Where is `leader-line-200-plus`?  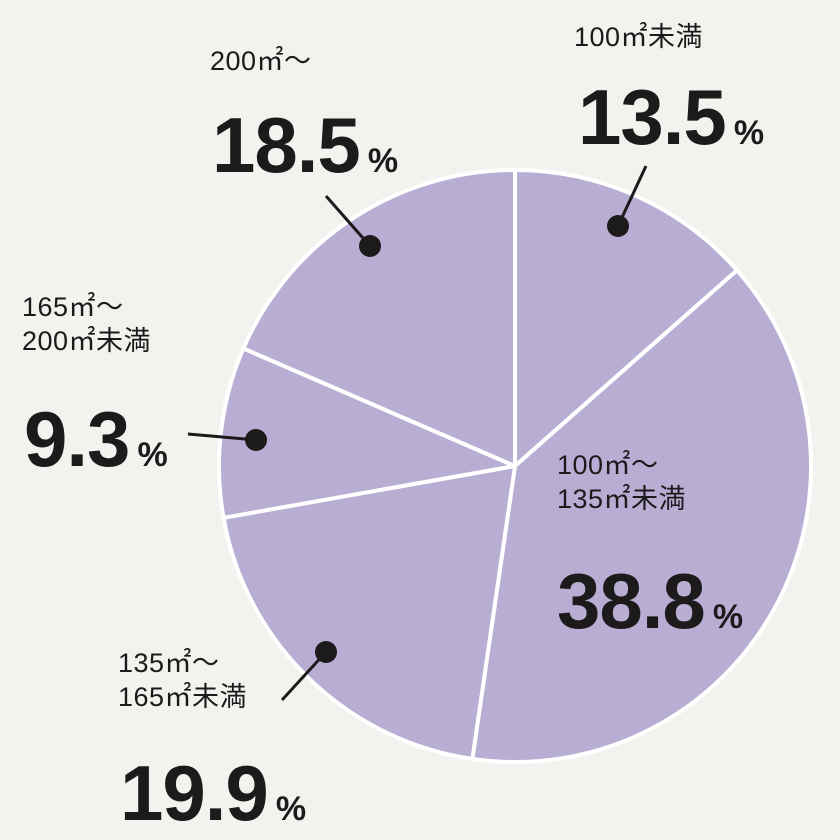 leader-line-200-plus is located at coordinates (348, 221).